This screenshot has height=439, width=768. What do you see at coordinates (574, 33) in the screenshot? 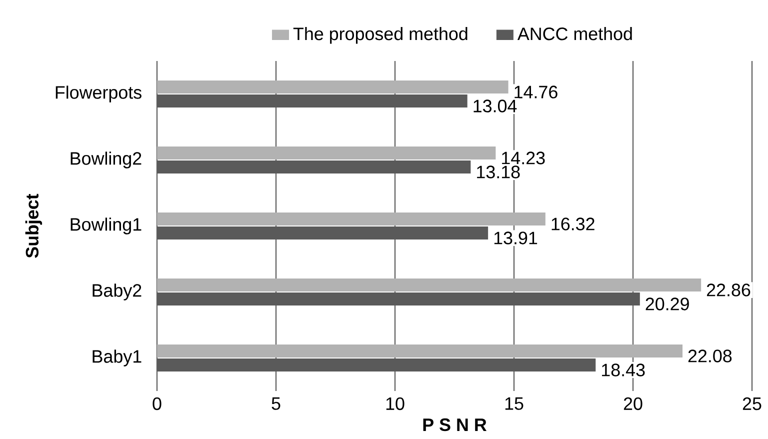
I see `legend-label: ANCC method` at bounding box center [574, 33].